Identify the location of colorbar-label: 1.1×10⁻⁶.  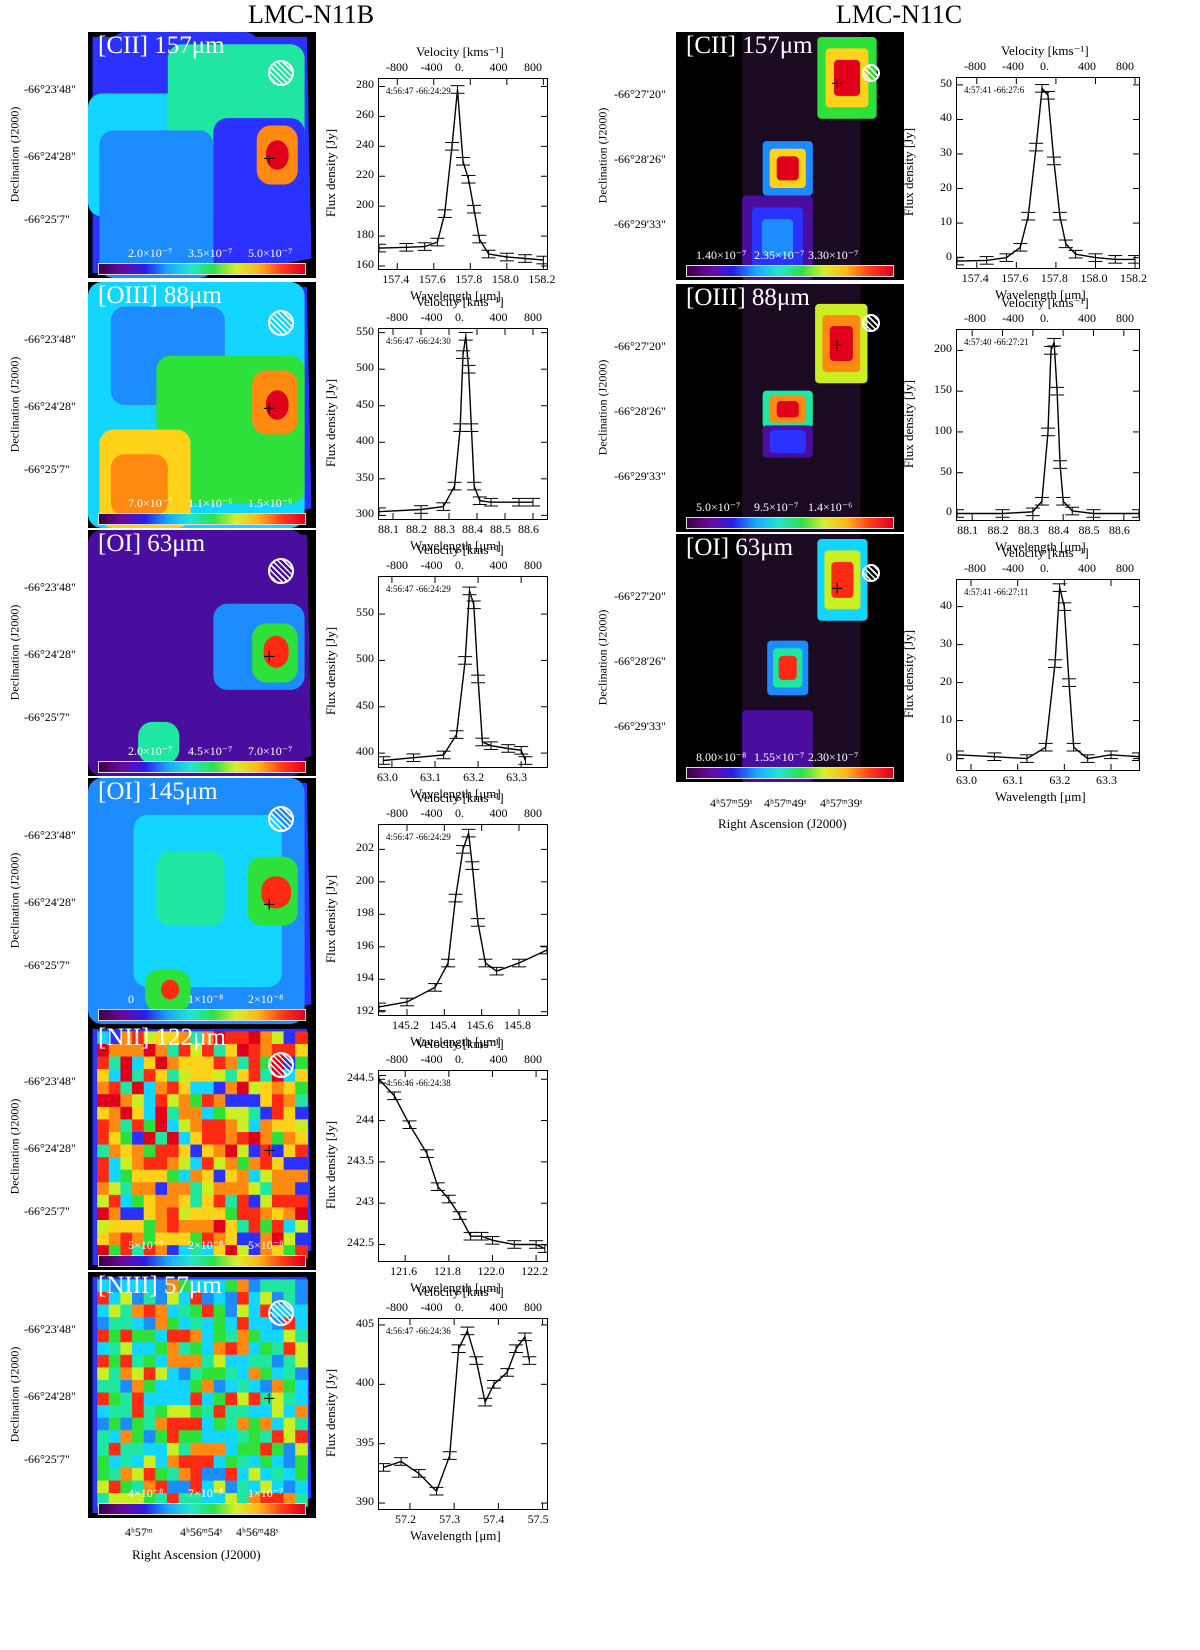
(210, 503).